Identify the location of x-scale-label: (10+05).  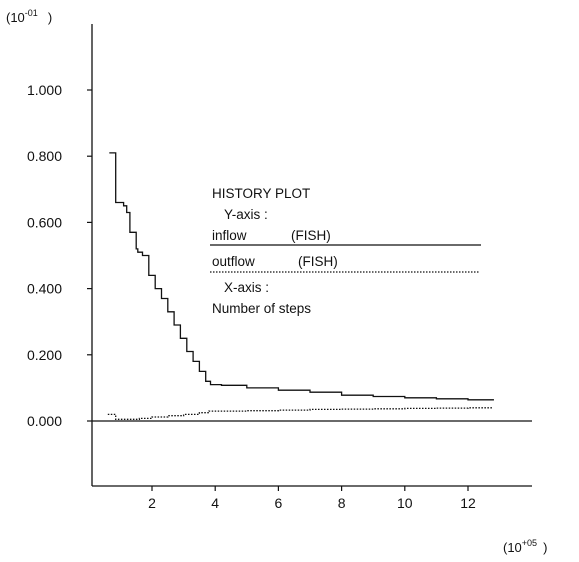
(525, 546).